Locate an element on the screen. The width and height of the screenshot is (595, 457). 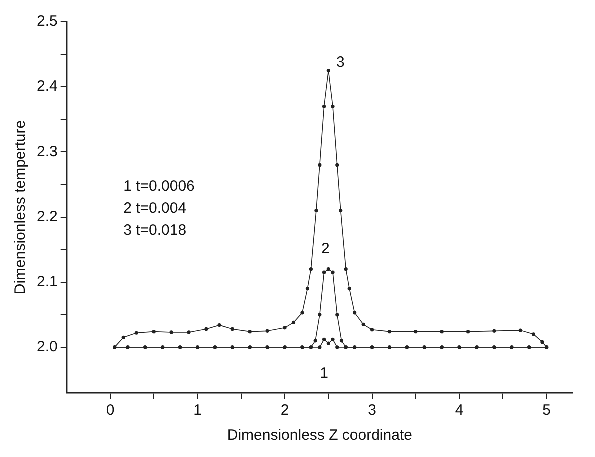
annotation: 1 t=0.0006 is located at coordinates (159, 187).